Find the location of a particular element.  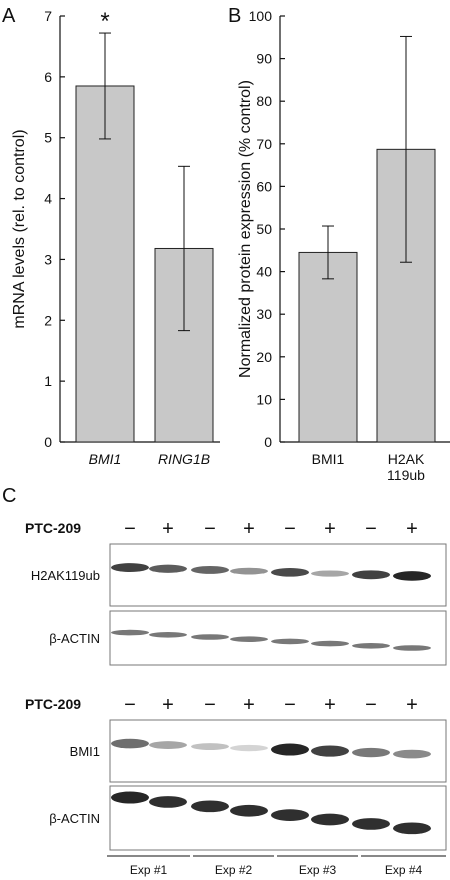

experiment-label: Exp #2 is located at coordinates (234, 870).